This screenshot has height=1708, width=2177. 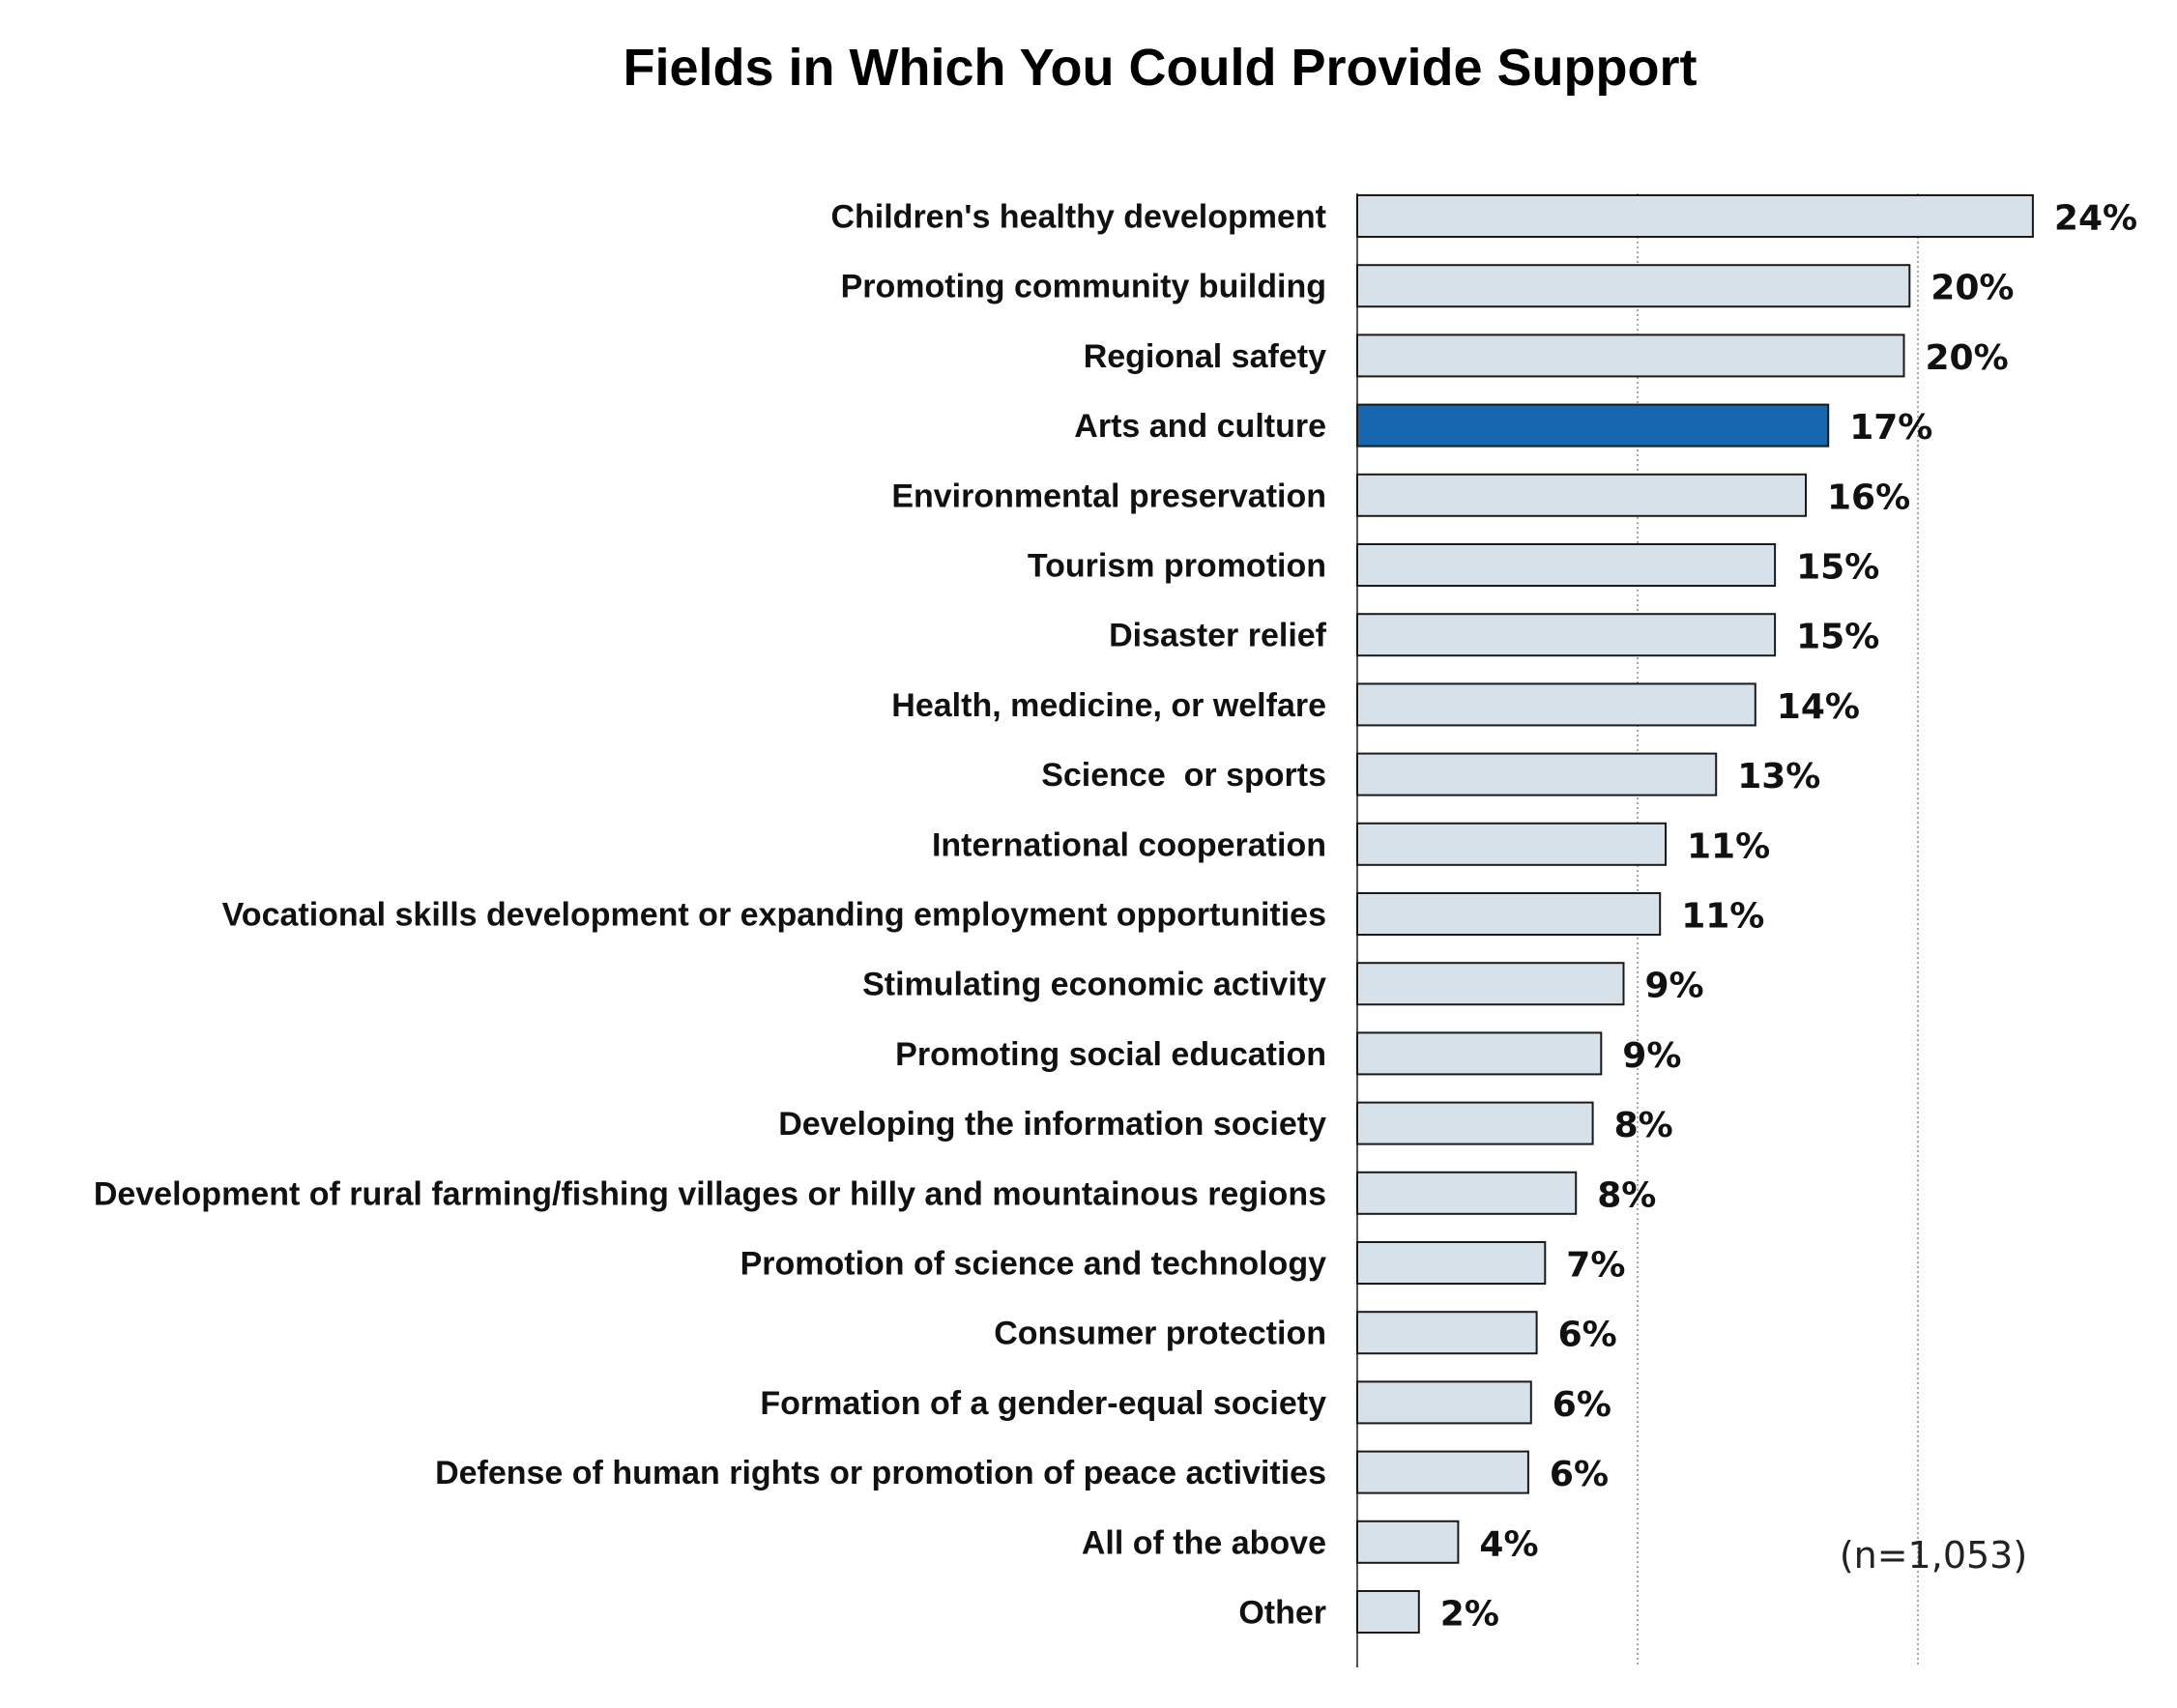 What do you see at coordinates (2095, 219) in the screenshot?
I see `value-label: 24%` at bounding box center [2095, 219].